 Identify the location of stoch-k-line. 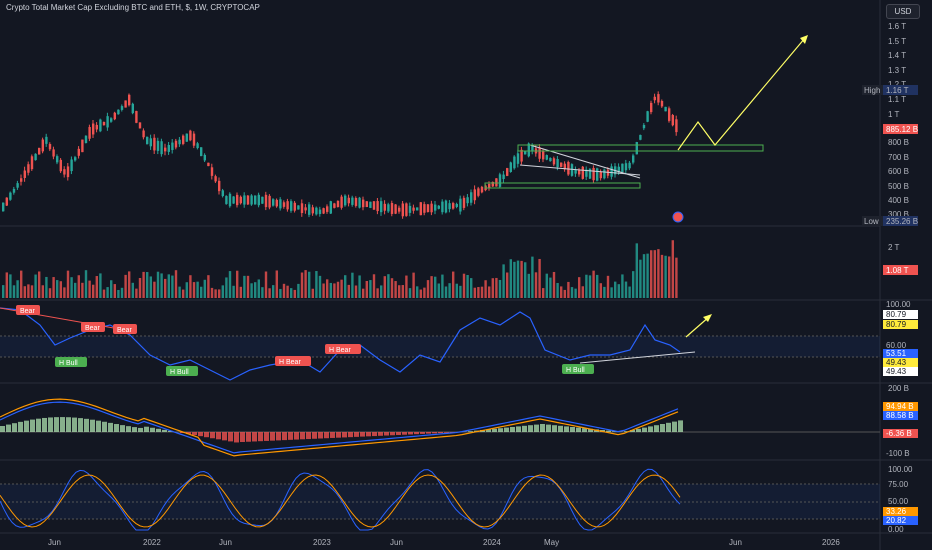
(340, 499).